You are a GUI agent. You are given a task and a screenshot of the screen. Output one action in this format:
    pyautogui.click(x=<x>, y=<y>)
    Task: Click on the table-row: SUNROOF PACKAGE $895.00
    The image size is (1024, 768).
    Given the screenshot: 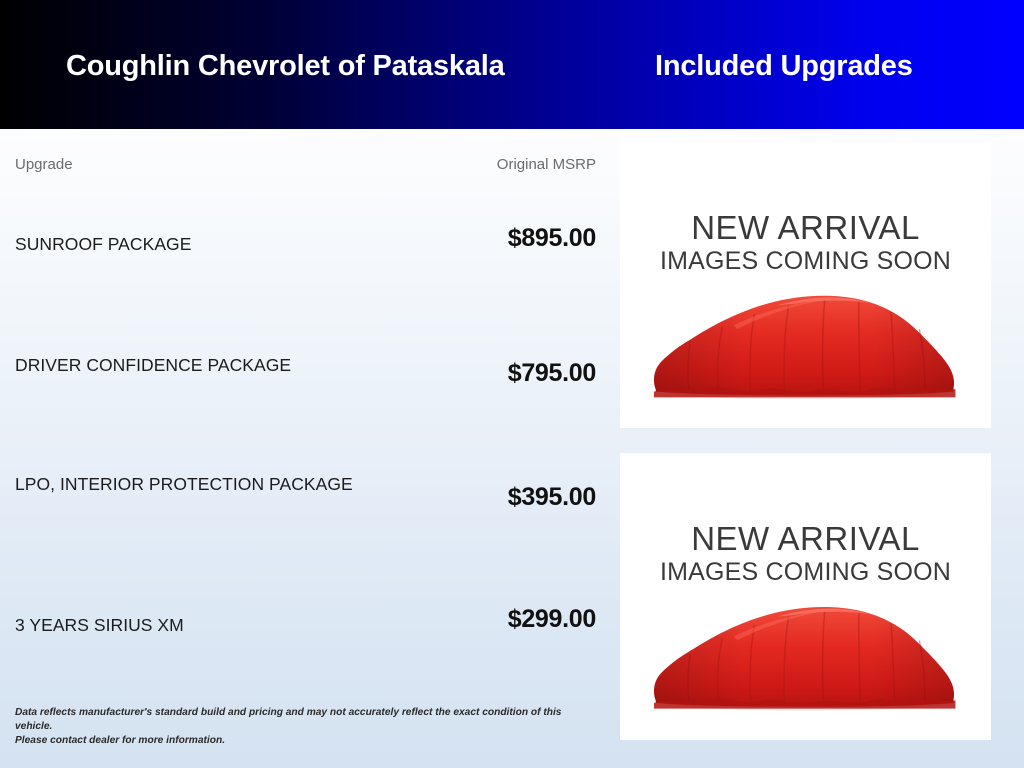 What is the action you would take?
    pyautogui.click(x=305, y=253)
    